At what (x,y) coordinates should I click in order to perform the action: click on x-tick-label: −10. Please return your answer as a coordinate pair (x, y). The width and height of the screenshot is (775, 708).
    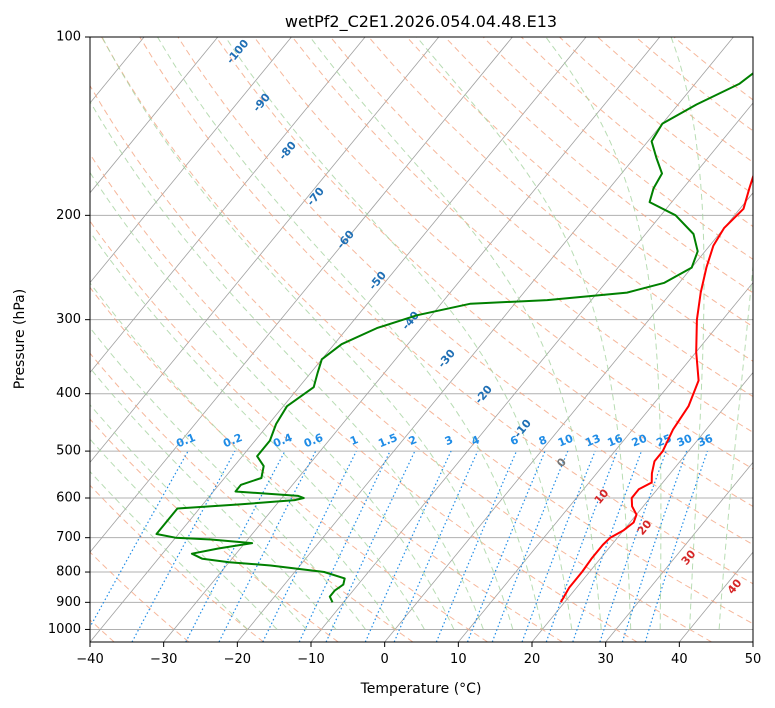
    Looking at the image, I should click on (310, 659).